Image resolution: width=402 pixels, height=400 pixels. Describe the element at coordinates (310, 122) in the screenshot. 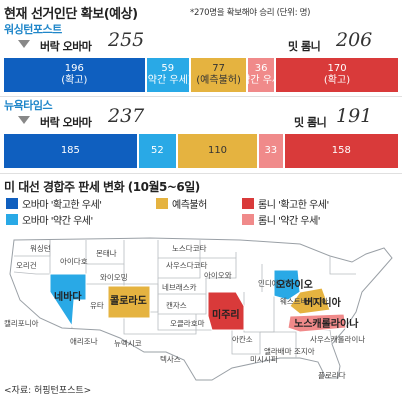

I see `romney-name-2: 밋 롬니` at that location.